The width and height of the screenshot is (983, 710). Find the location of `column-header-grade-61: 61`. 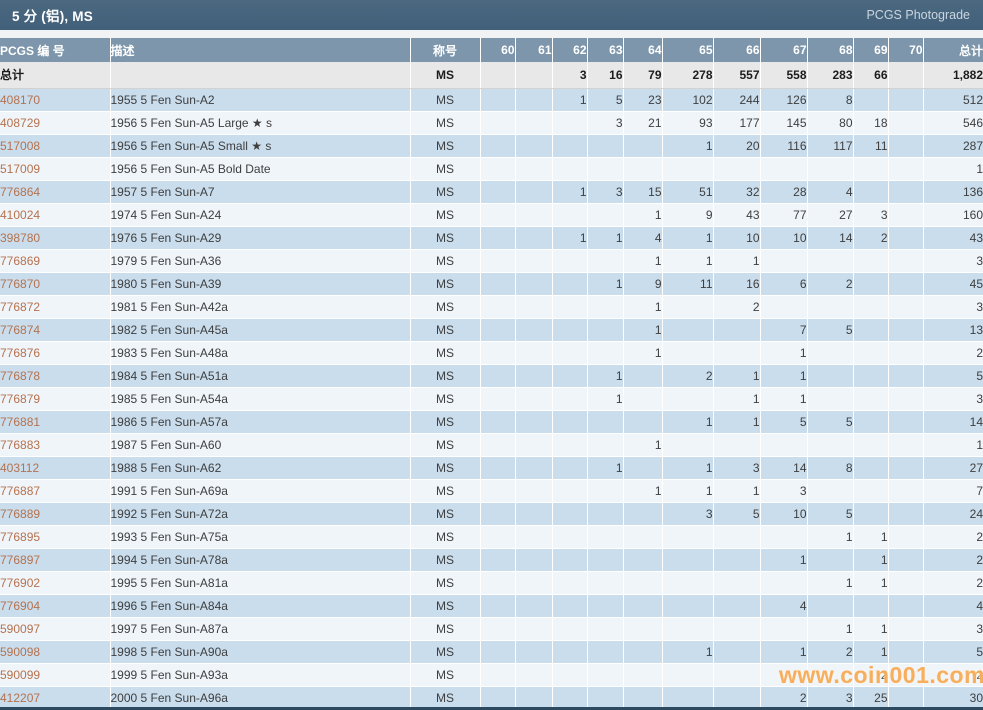

column-header-grade-61: 61 is located at coordinates (533, 50).